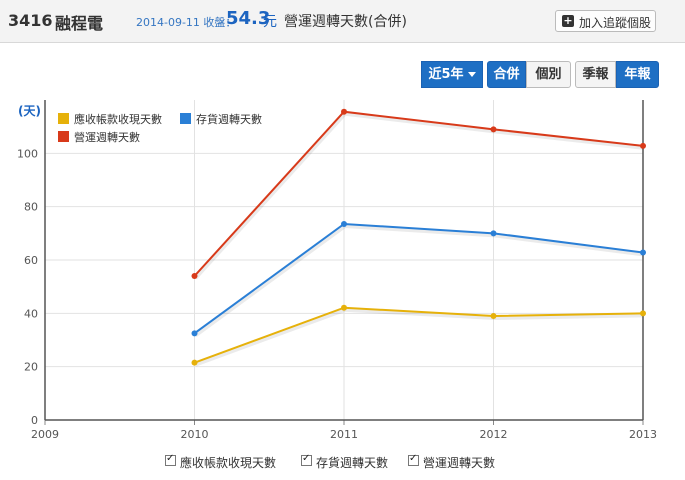 This screenshot has width=685, height=480. What do you see at coordinates (79, 23) in the screenshot?
I see `stock-name: 融程電` at bounding box center [79, 23].